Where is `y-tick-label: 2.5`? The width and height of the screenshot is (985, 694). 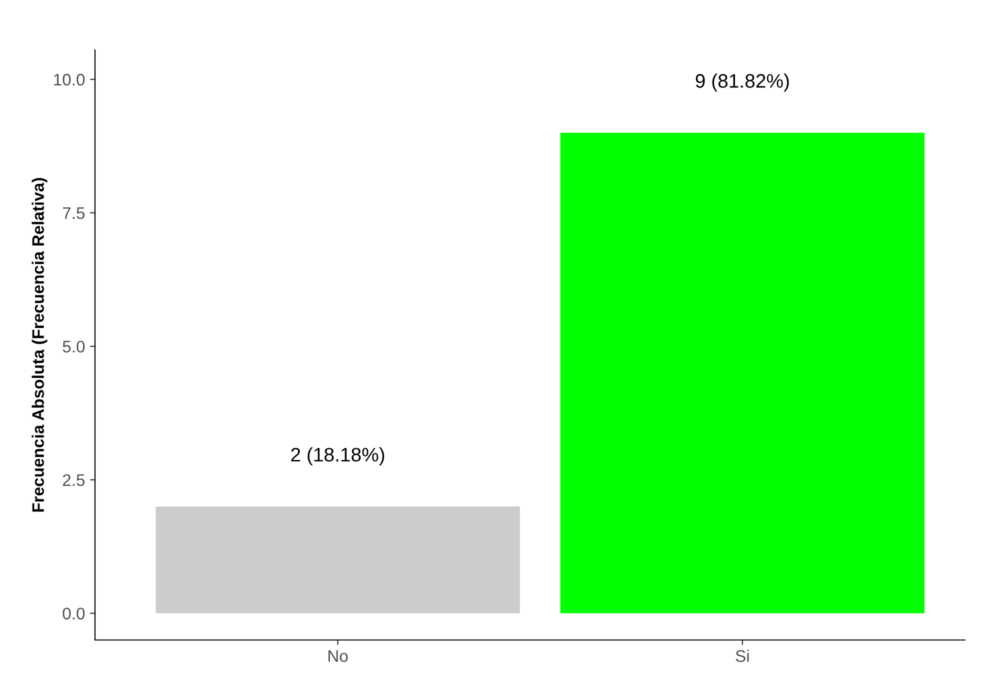
y-tick-label: 2.5 is located at coordinates (73, 480).